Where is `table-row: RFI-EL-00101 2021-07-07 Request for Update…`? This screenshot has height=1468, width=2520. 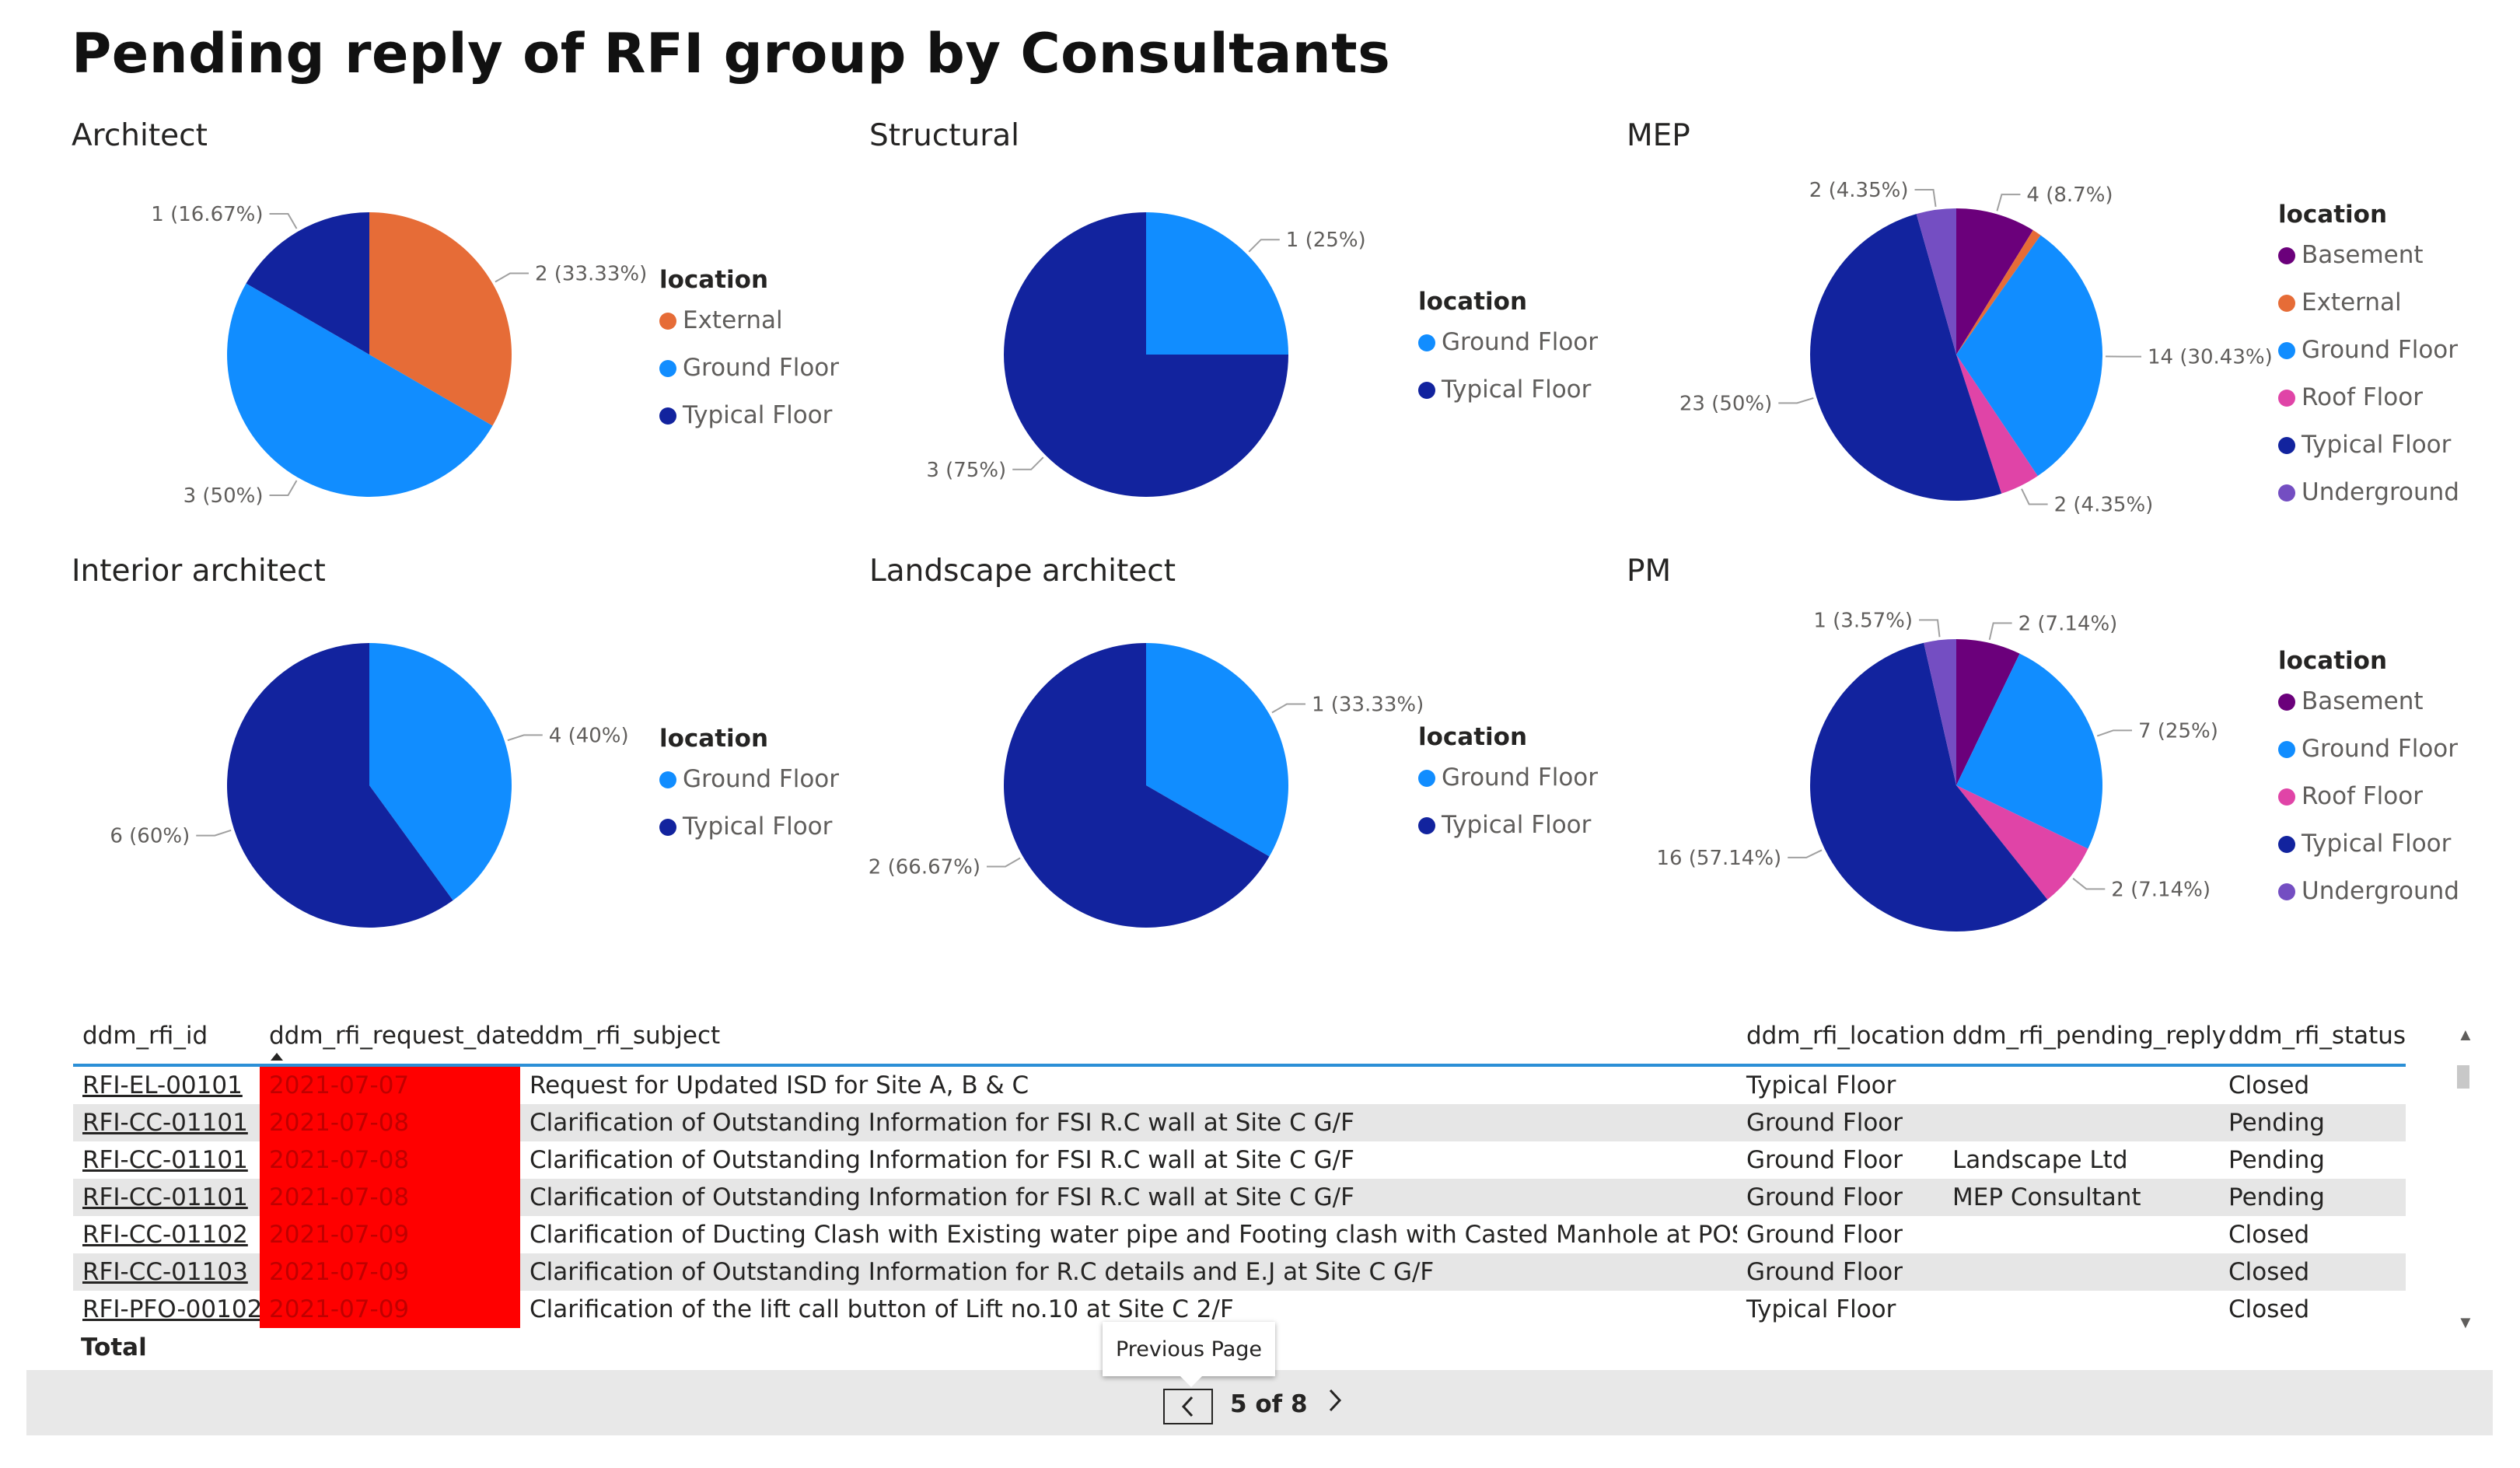
table-row: RFI-EL-00101 2021-07-07 Request for Update… is located at coordinates (1239, 1084).